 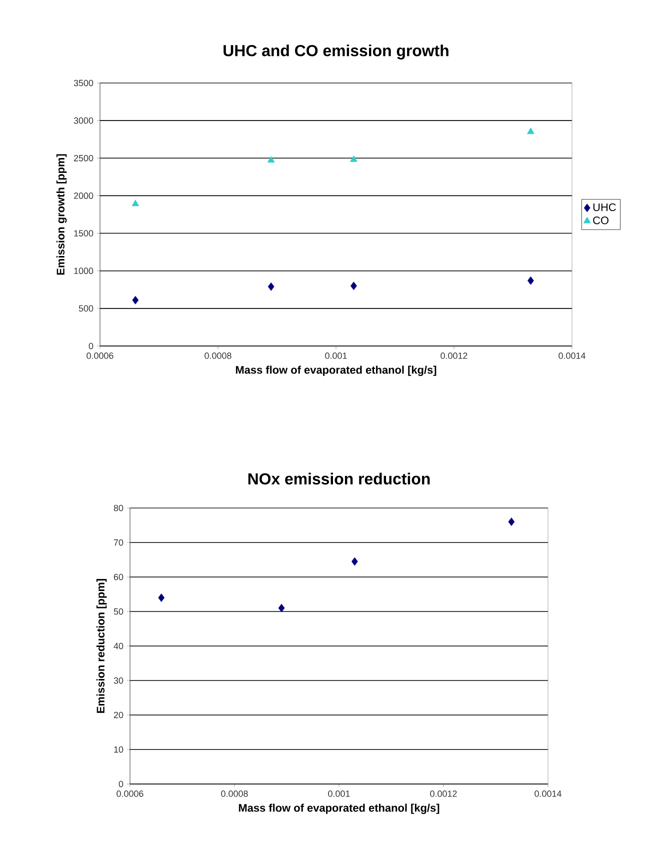 What do you see at coordinates (86, 308) in the screenshot?
I see `y-tick-label: 500` at bounding box center [86, 308].